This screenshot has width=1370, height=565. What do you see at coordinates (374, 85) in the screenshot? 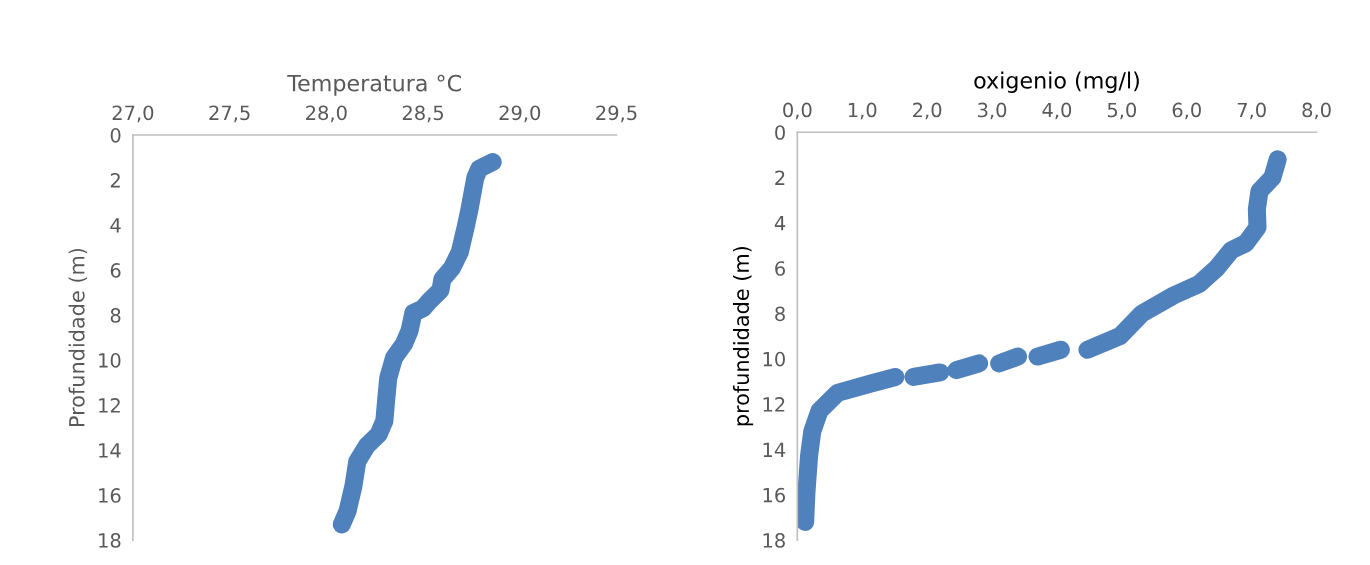
I see `x-axis-title: Temperatura °C` at bounding box center [374, 85].